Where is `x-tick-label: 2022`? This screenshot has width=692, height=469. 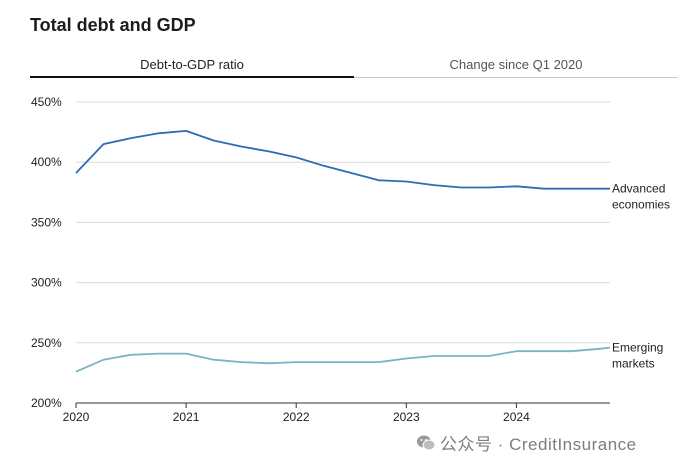 x-tick-label: 2022 is located at coordinates (296, 417).